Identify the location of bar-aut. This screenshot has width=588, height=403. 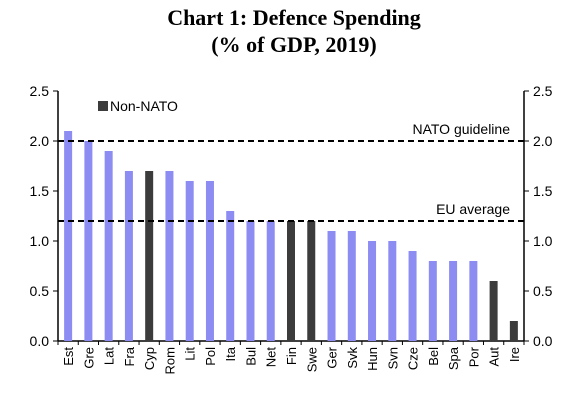
(493, 311).